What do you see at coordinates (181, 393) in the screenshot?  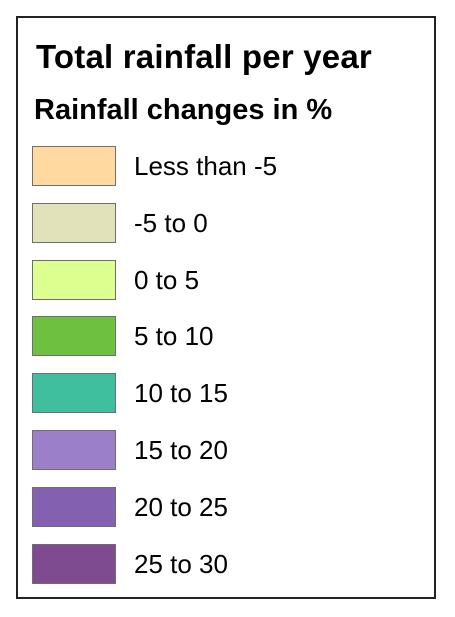 I see `legend-label: 10 to 15` at bounding box center [181, 393].